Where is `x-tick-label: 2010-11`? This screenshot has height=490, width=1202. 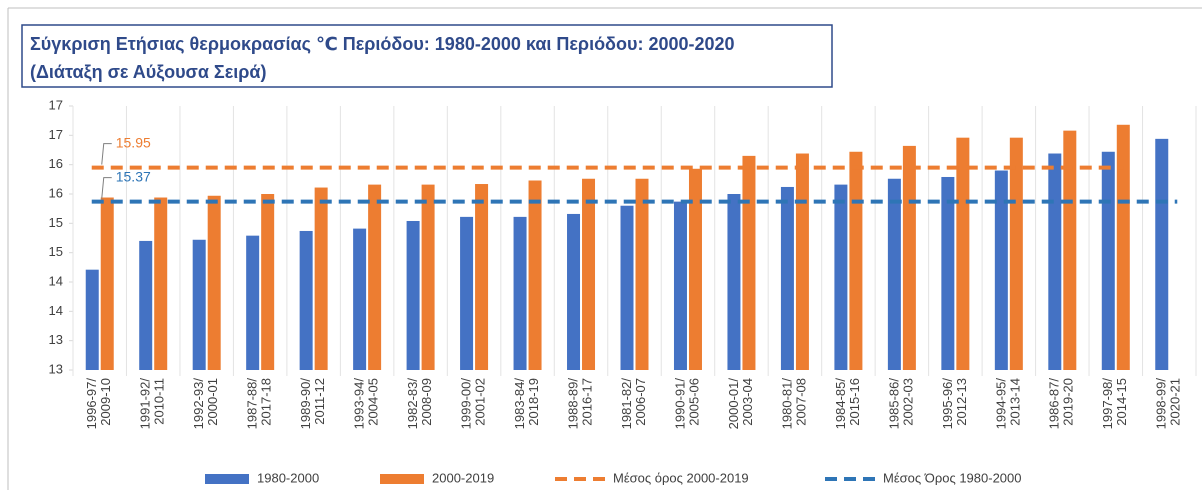
x-tick-label: 2010-11 is located at coordinates (159, 401).